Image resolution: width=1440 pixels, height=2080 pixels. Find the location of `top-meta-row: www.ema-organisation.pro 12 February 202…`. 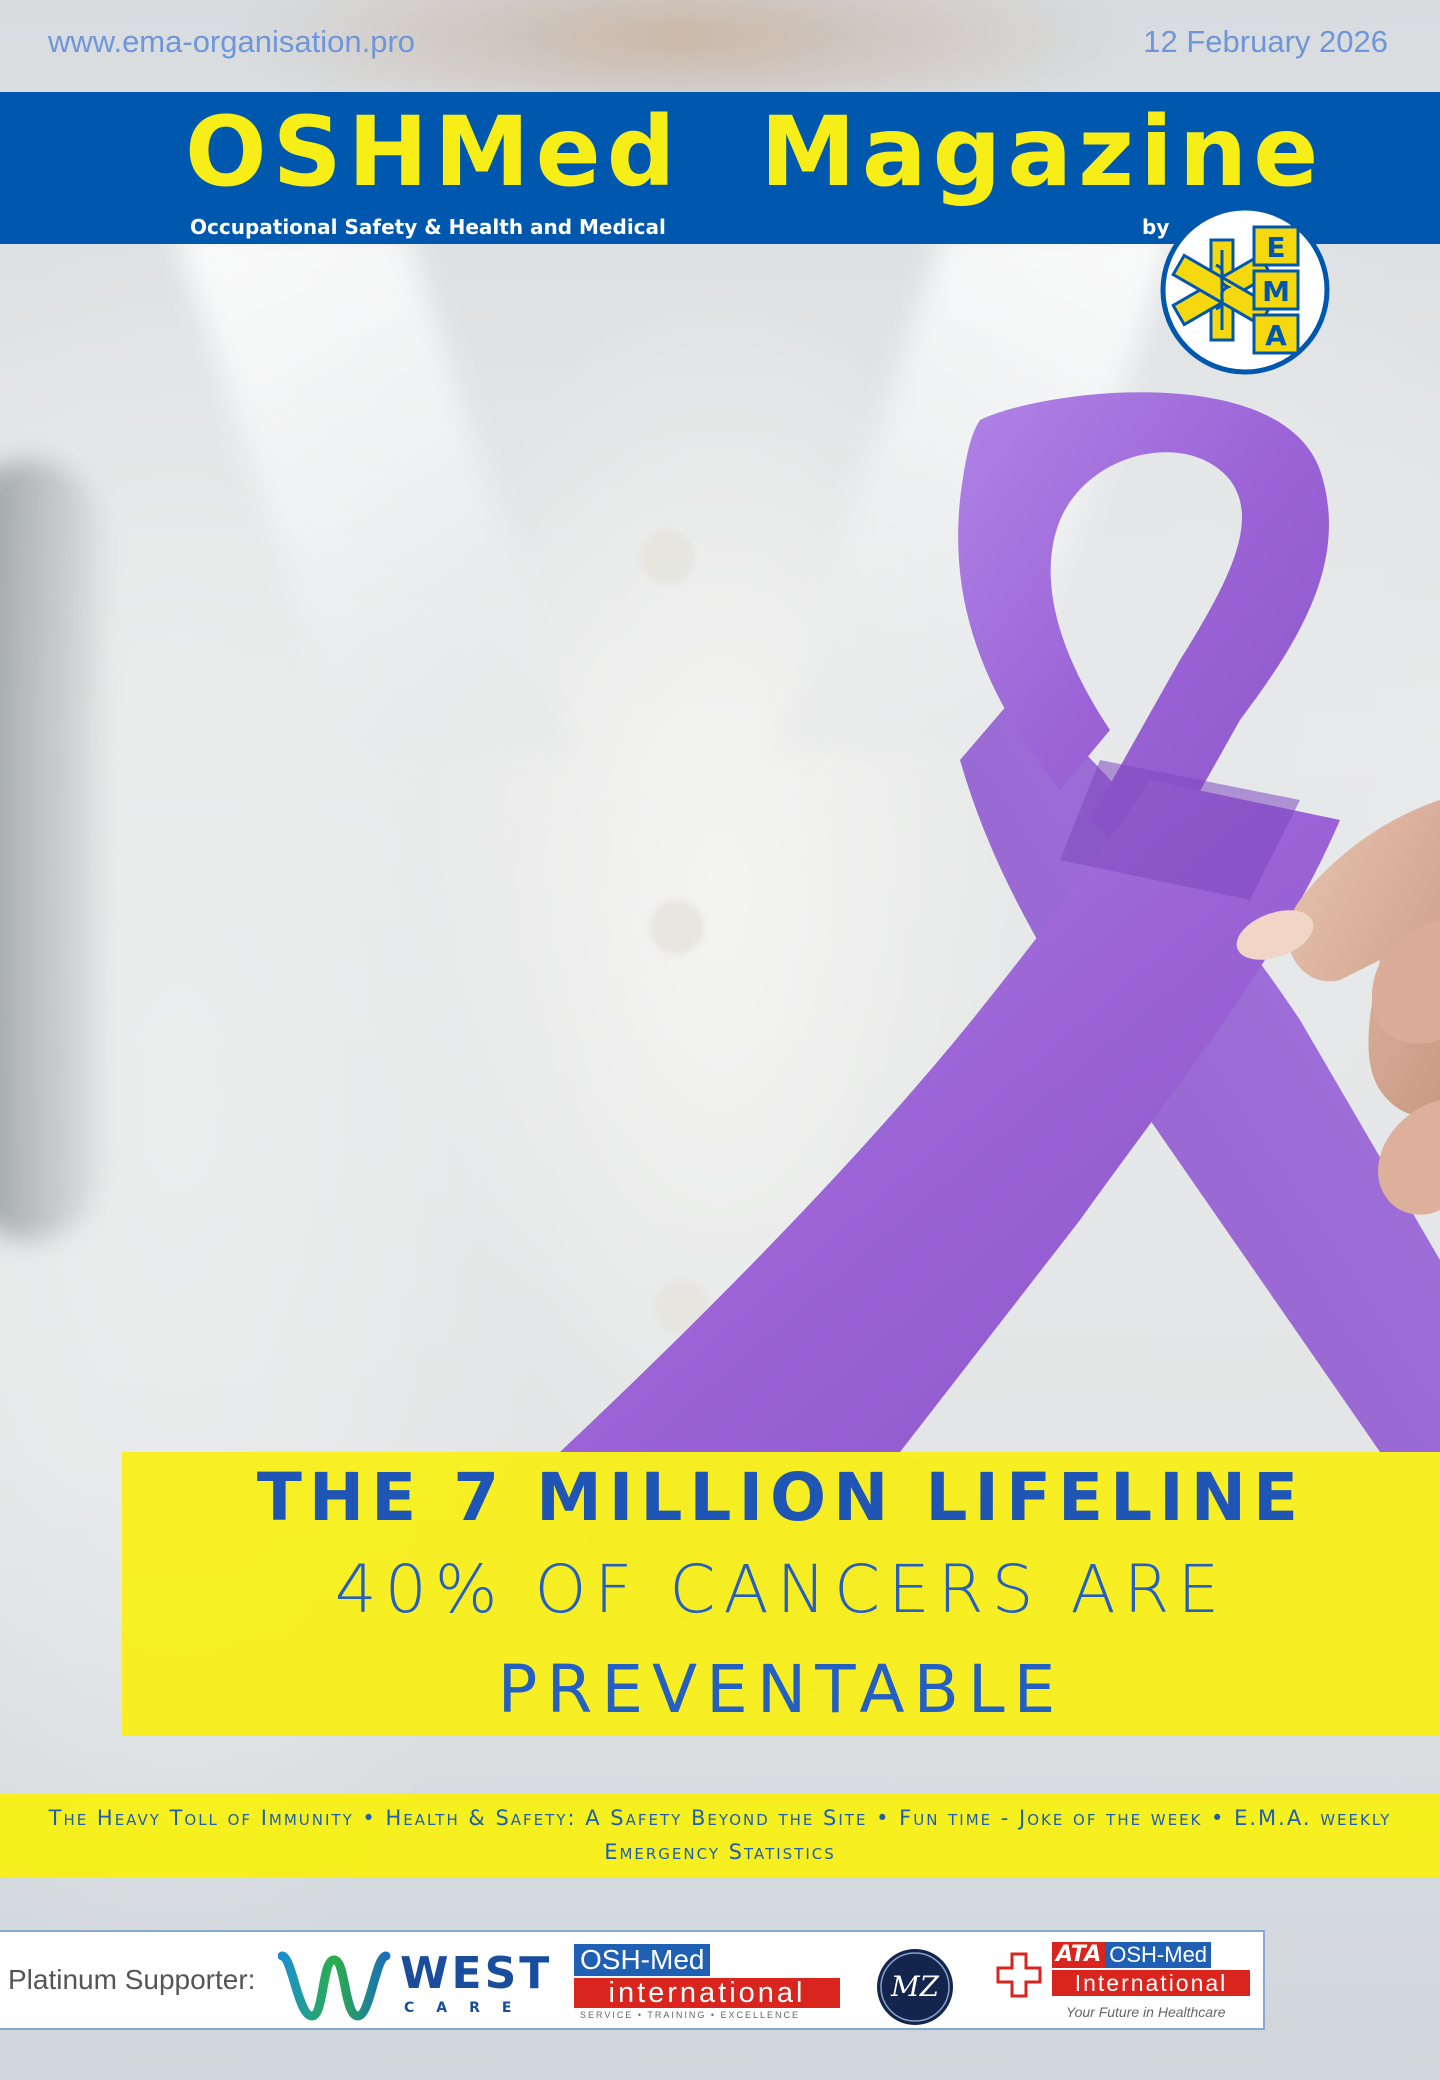

top-meta-row: www.ema-organisation.pro 12 February 202… is located at coordinates (718, 42).